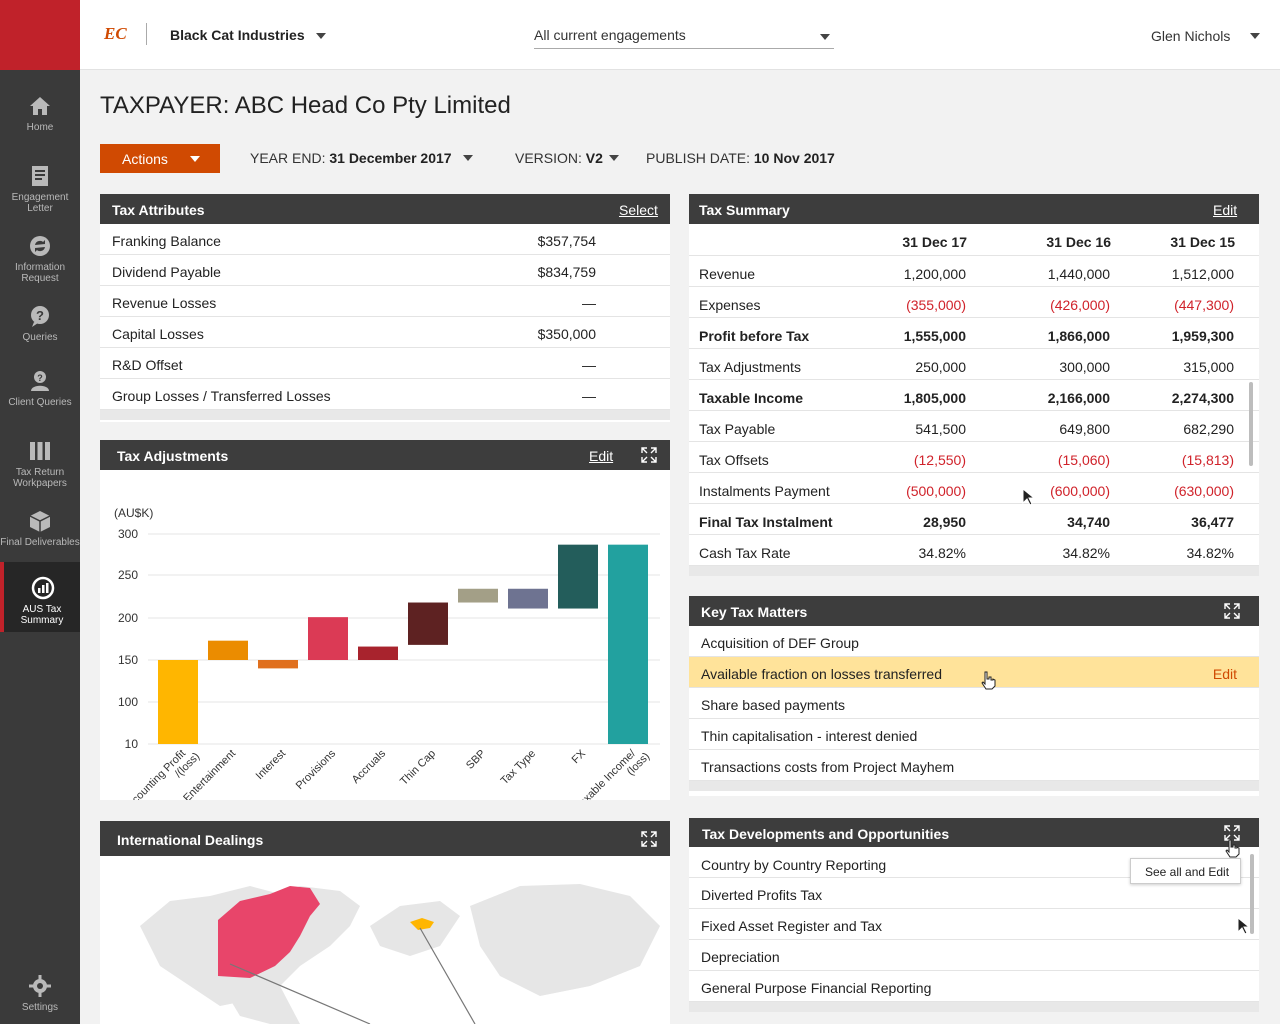  I want to click on y-axis-label: (AU$K), so click(133, 513).